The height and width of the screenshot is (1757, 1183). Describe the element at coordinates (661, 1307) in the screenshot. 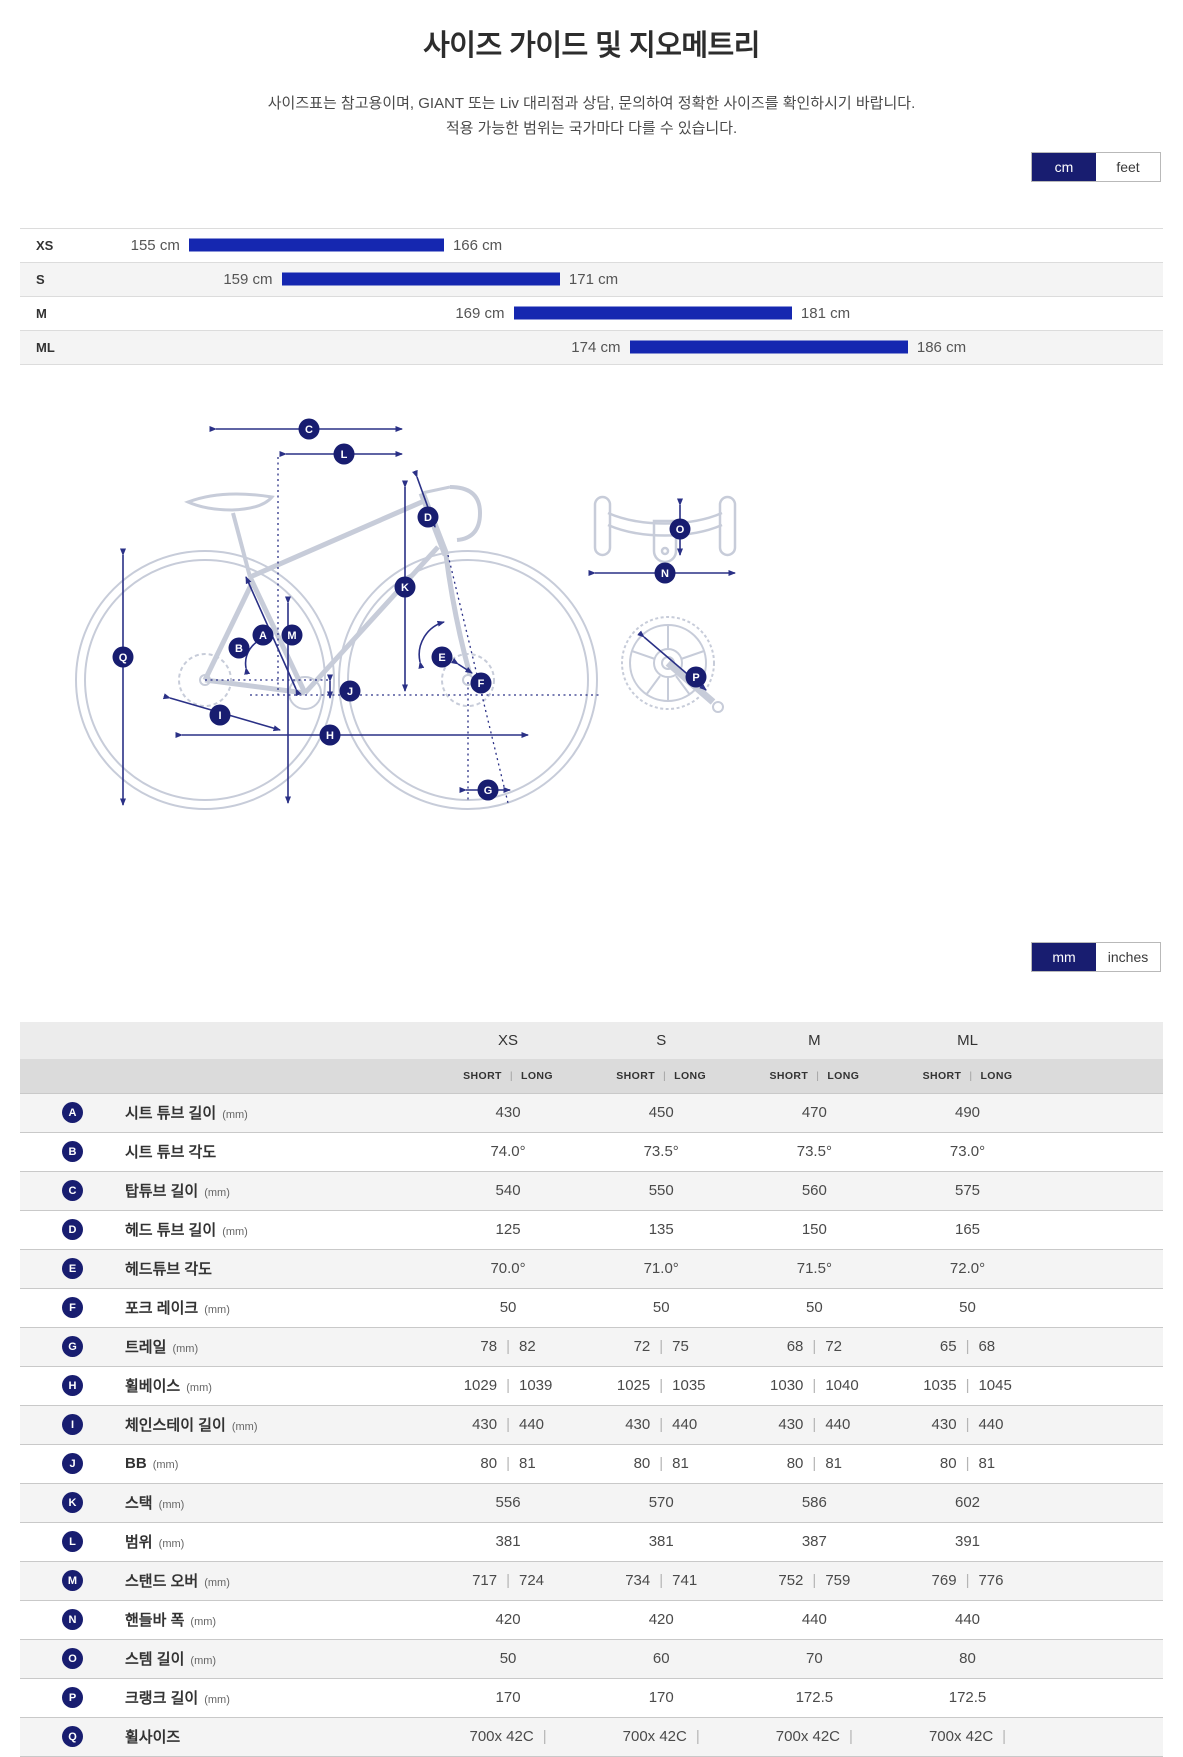

I see `value-short: 50` at that location.